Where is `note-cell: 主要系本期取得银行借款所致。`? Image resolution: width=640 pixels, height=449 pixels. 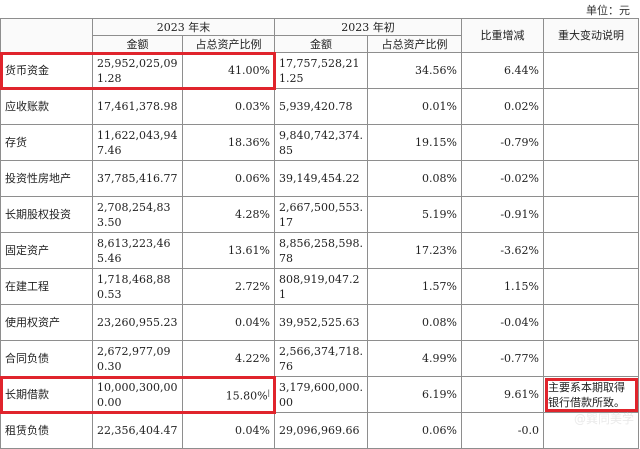
note-cell: 主要系本期取得银行借款所致。 is located at coordinates (591, 394).